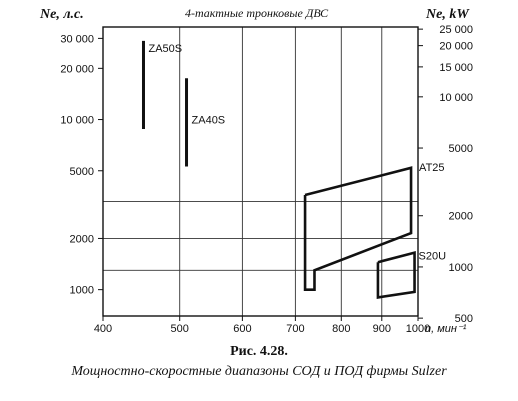 The height and width of the screenshot is (401, 518). What do you see at coordinates (165, 49) in the screenshot?
I see `series-label-za50s: ZA50S` at bounding box center [165, 49].